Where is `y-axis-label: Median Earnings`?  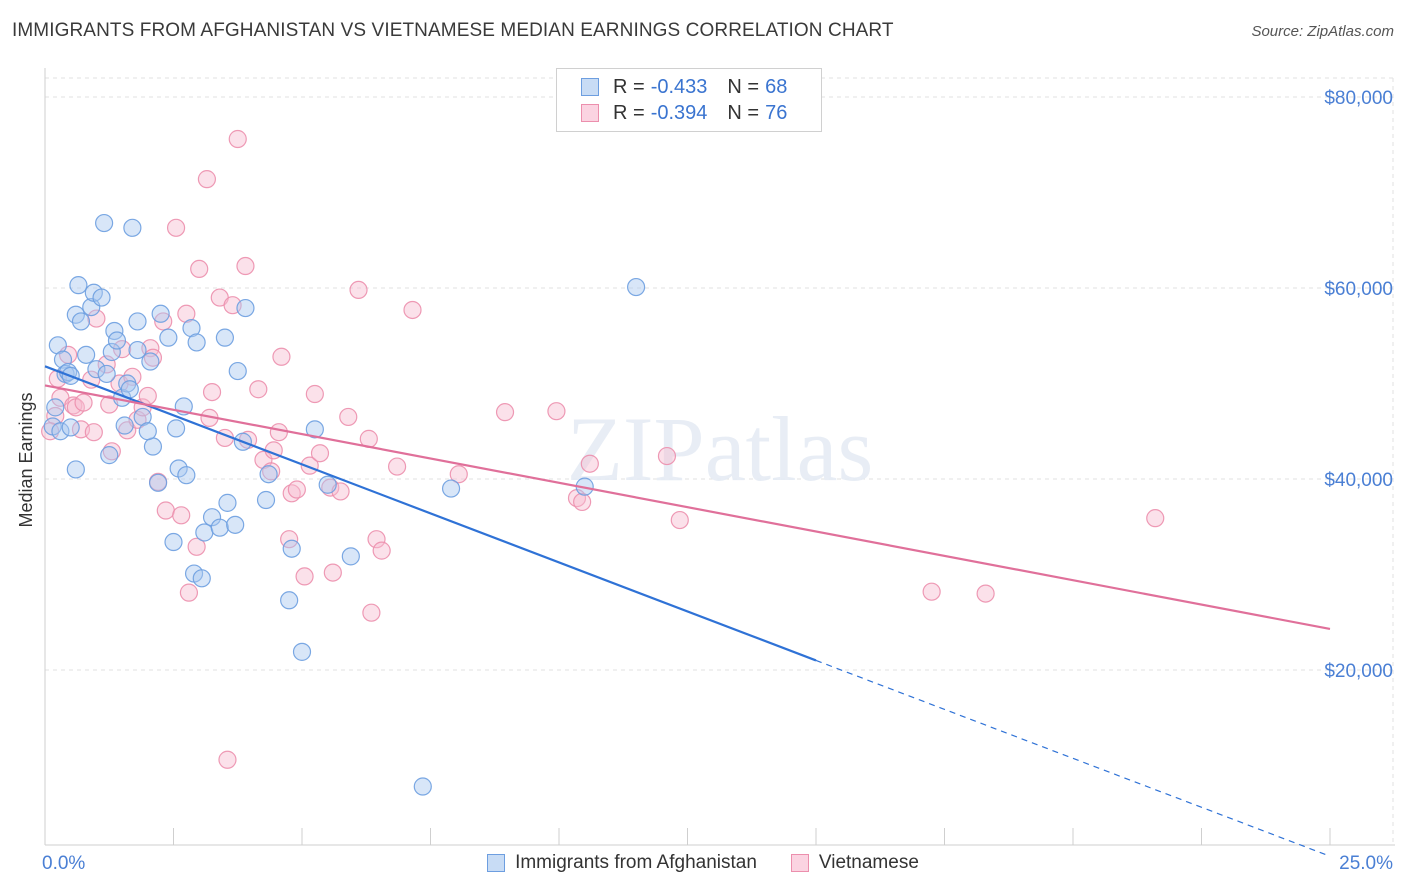 y-axis-label: Median Earnings is located at coordinates (26, 459).